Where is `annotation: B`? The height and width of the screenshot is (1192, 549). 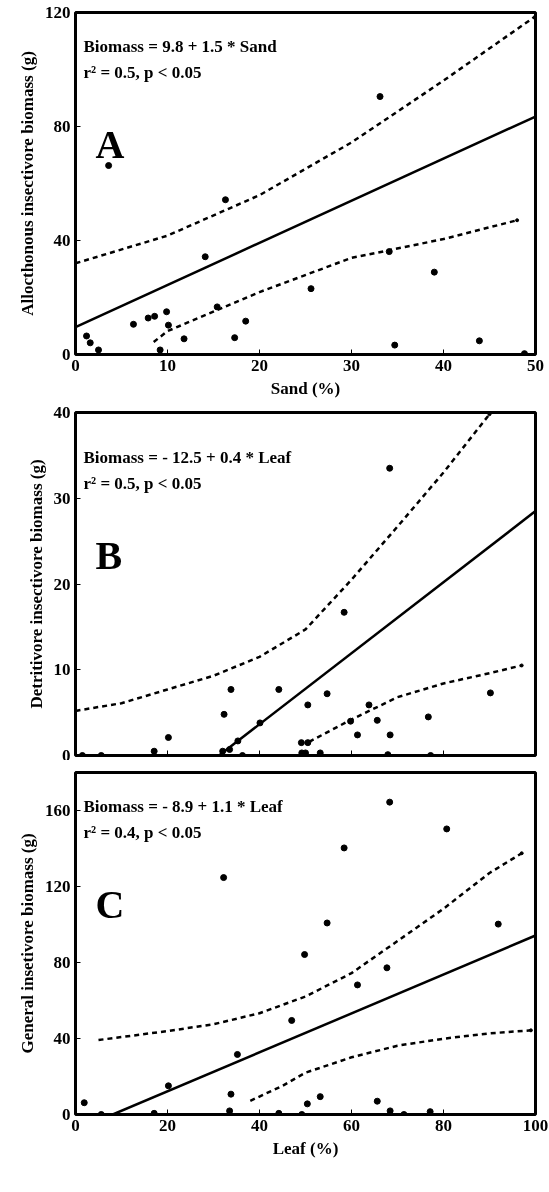
annotation: B is located at coordinates (109, 555).